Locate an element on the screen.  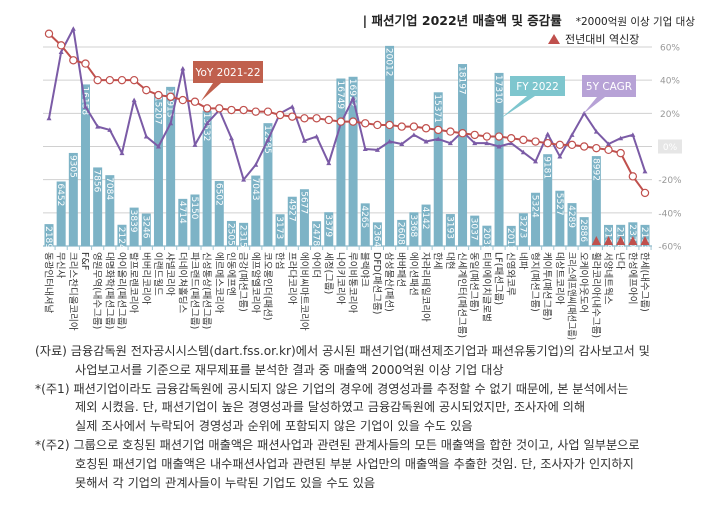
x-category-label: 티비에이치글로벌 is located at coordinates (486, 287).